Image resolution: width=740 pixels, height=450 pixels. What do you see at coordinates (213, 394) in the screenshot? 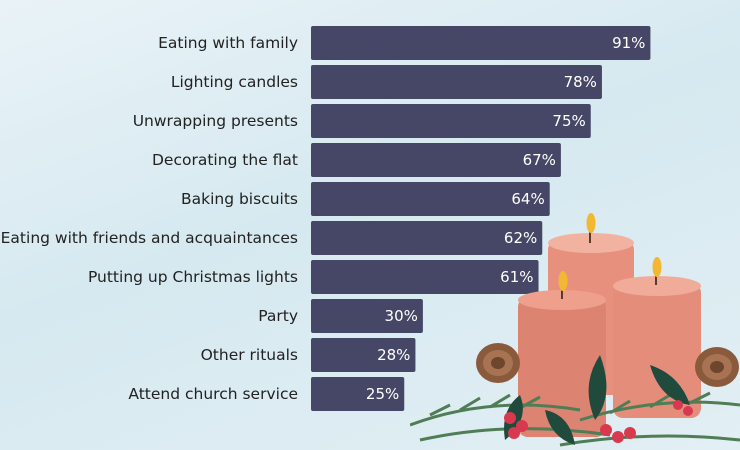
I see `category-label-9: Attend church service` at bounding box center [213, 394].